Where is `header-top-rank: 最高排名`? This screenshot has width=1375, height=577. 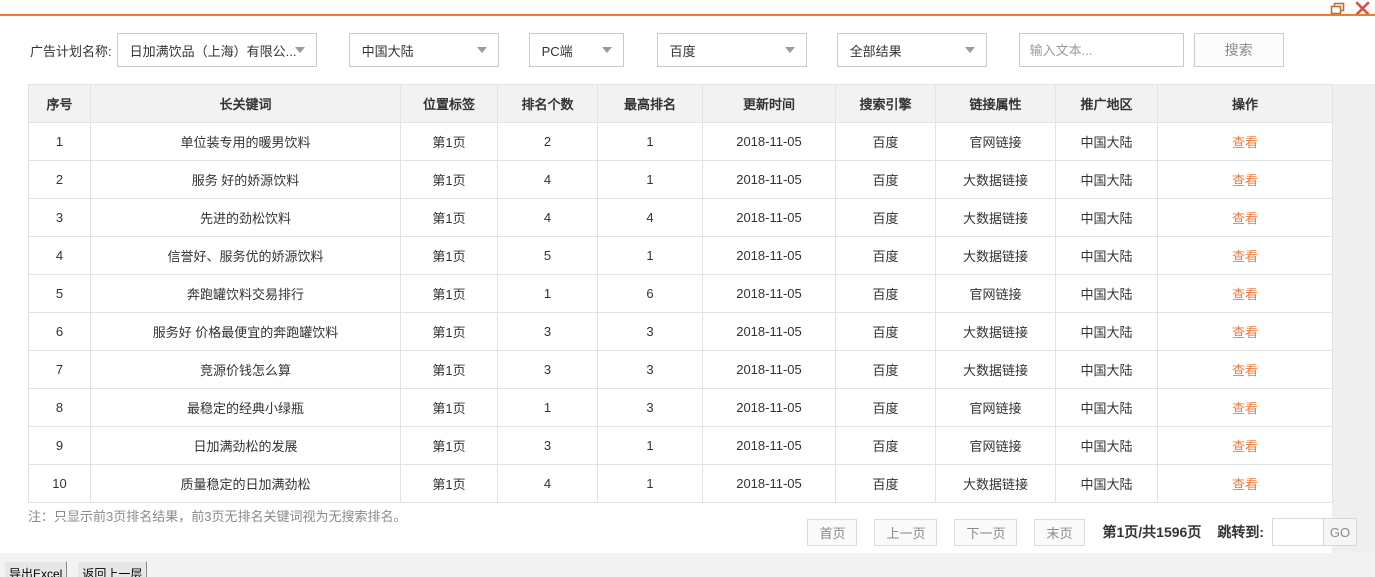
header-top-rank: 最高排名 is located at coordinates (650, 103).